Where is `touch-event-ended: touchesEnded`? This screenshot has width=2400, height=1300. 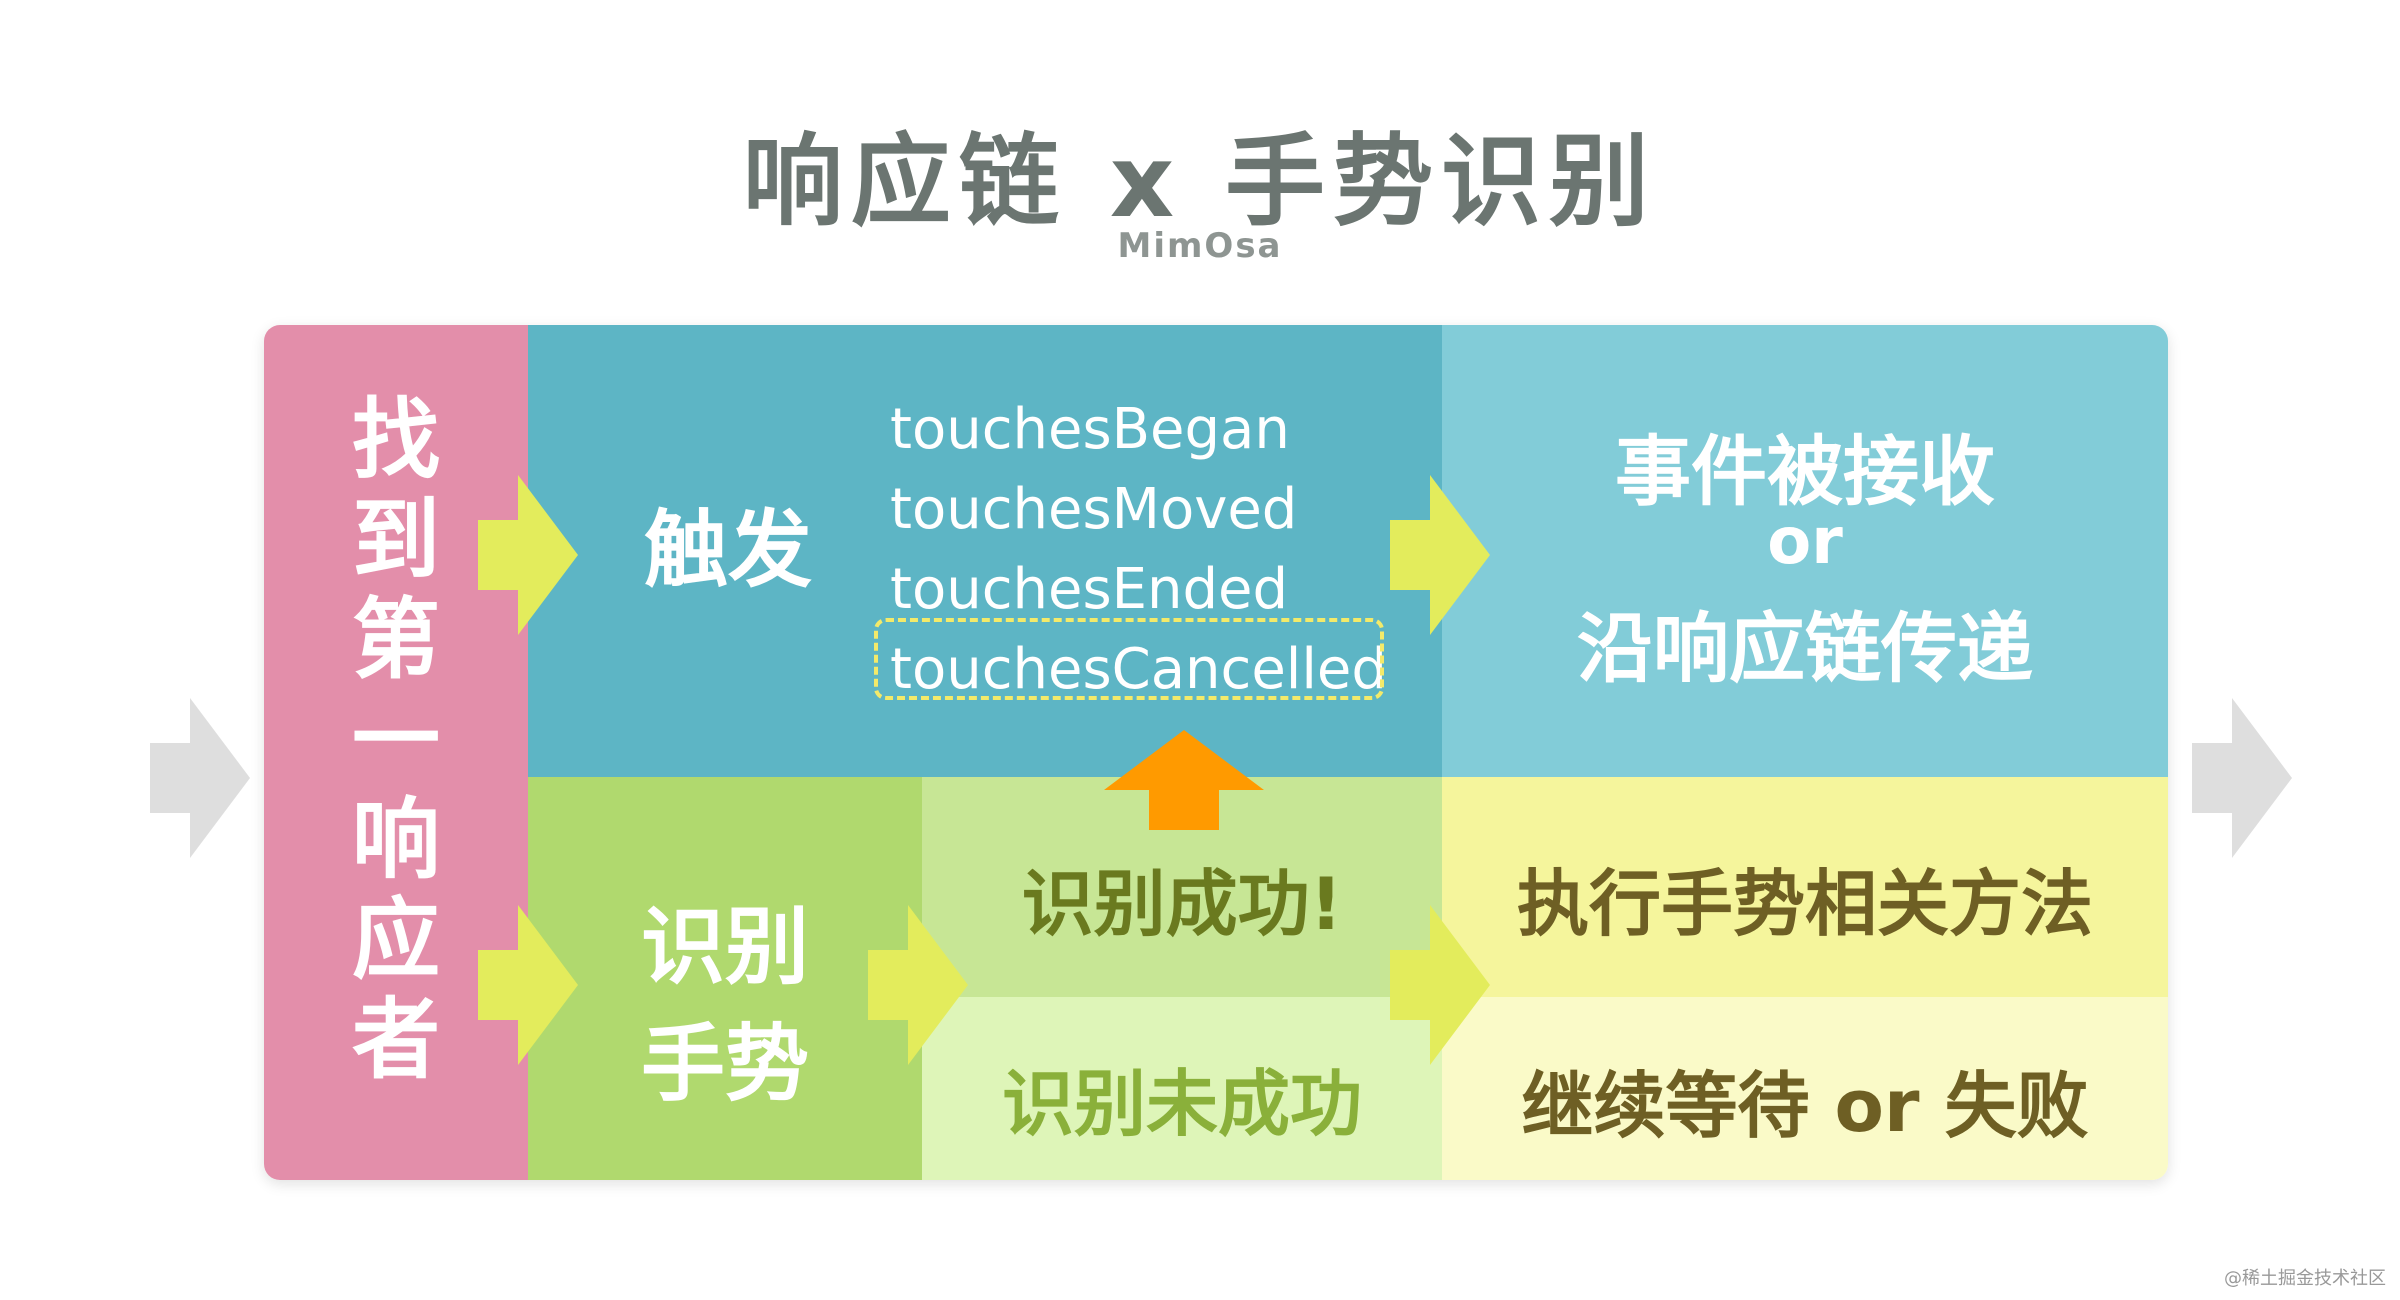 touch-event-ended: touchesEnded is located at coordinates (1089, 589).